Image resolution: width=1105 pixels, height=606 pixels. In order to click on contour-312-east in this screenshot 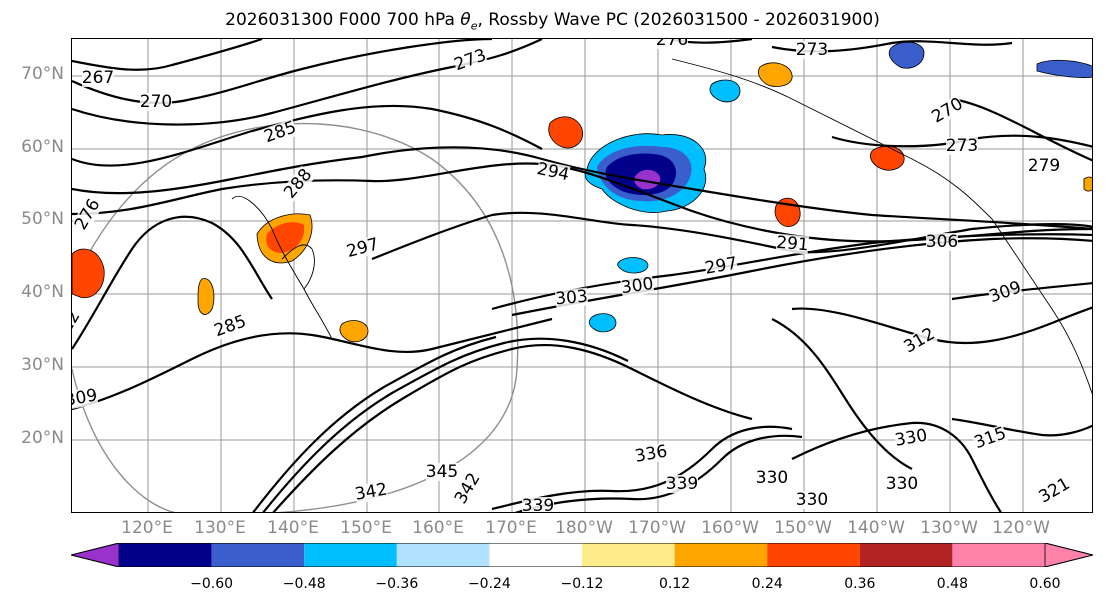, I will do `click(941, 325)`.